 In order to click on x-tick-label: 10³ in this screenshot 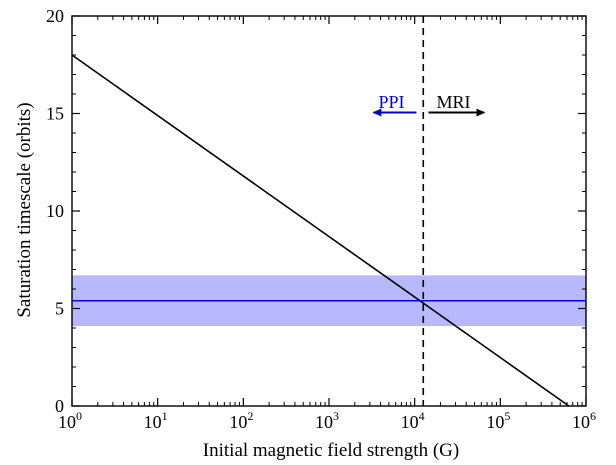, I will do `click(327, 420)`.